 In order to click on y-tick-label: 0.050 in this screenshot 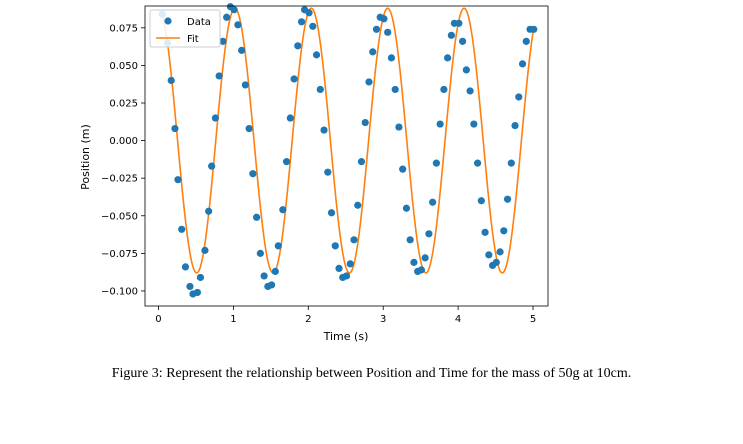, I will do `click(123, 66)`.